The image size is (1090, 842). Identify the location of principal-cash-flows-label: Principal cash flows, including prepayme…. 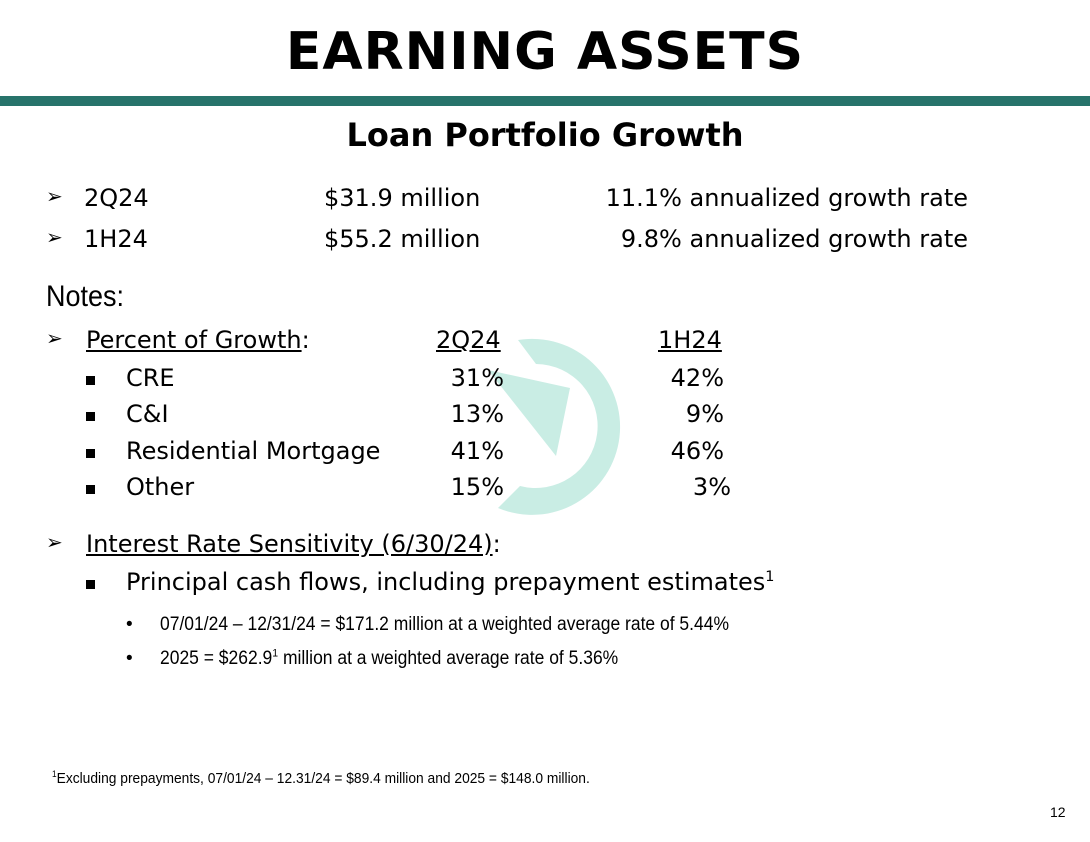
(450, 582).